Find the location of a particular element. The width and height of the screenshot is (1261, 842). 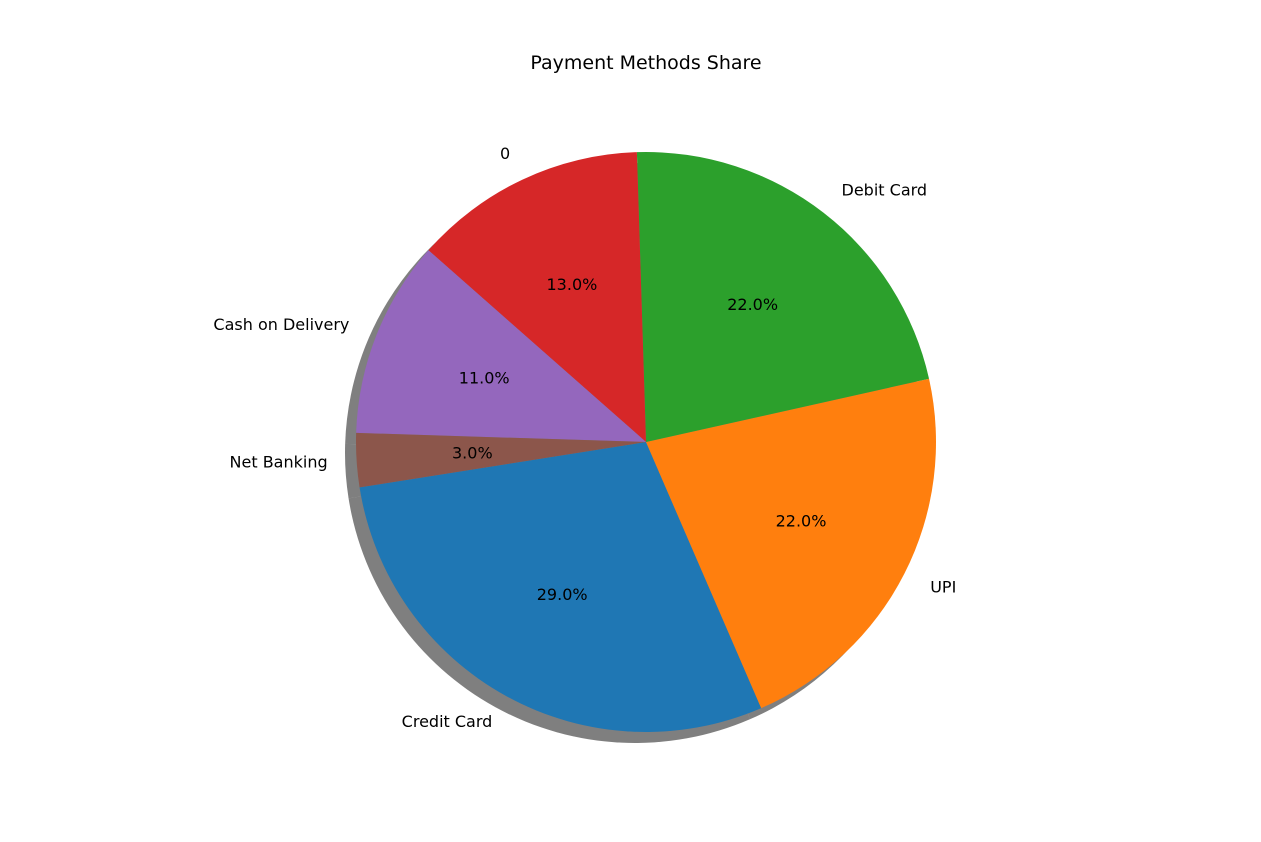

category-label-net-banking: Net Banking is located at coordinates (279, 462).